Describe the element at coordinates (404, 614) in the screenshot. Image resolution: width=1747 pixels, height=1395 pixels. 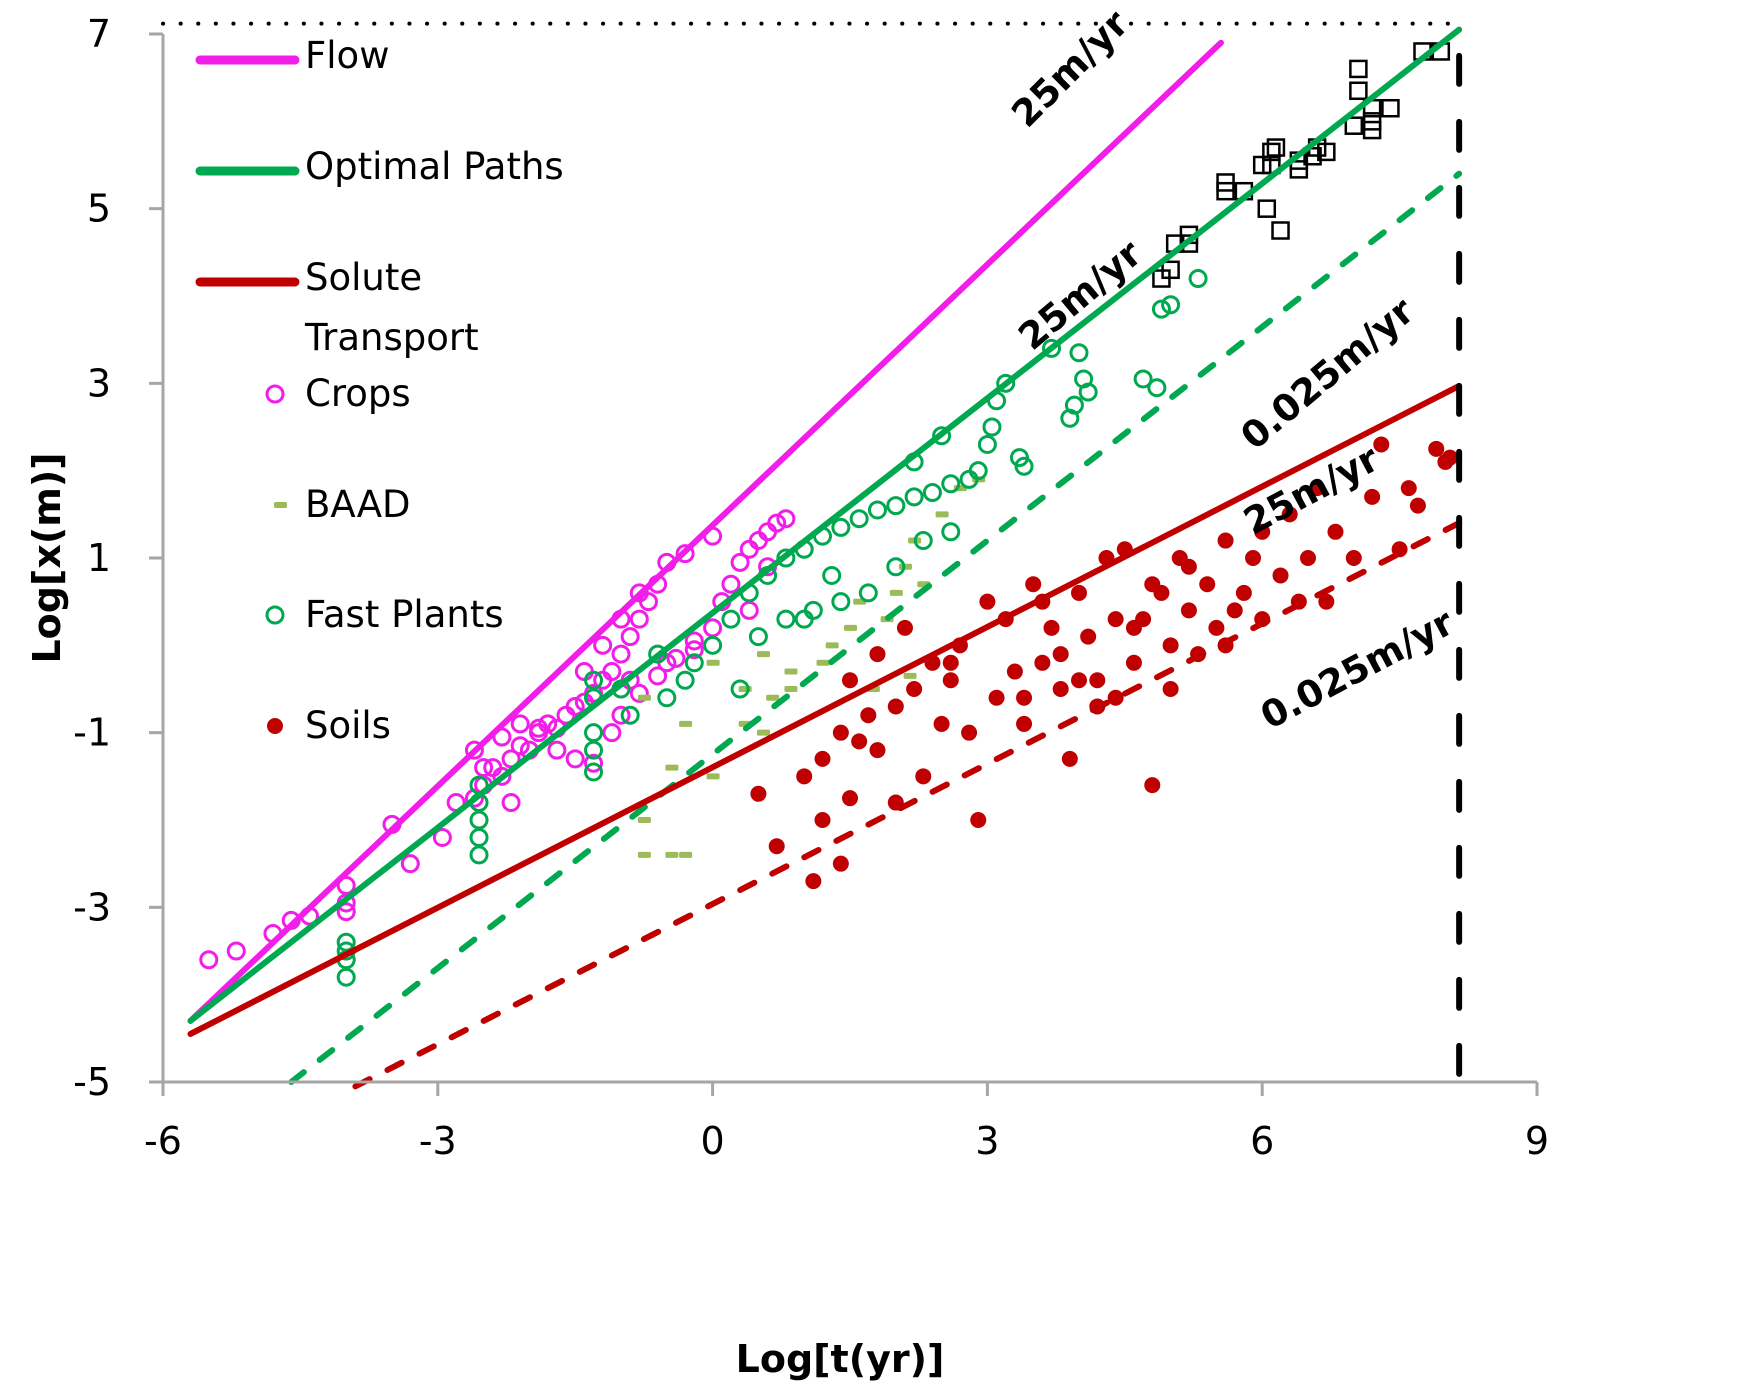
I see `legend-label-fast-plants: Fast Plants` at that location.